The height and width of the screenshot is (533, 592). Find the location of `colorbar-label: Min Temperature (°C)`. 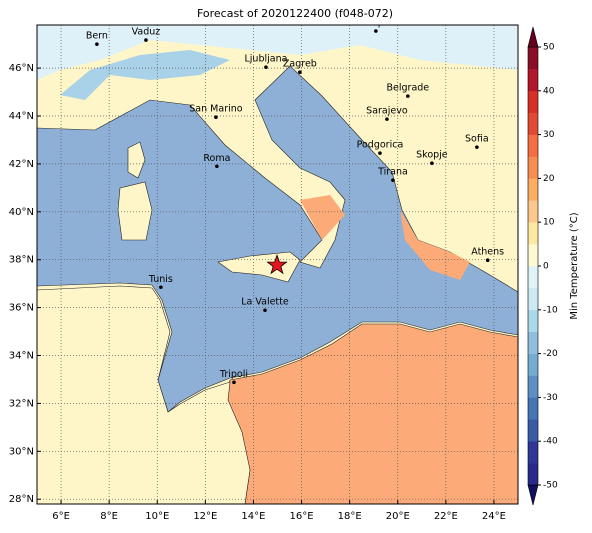

colorbar-label: Min Temperature (°C) is located at coordinates (574, 265).